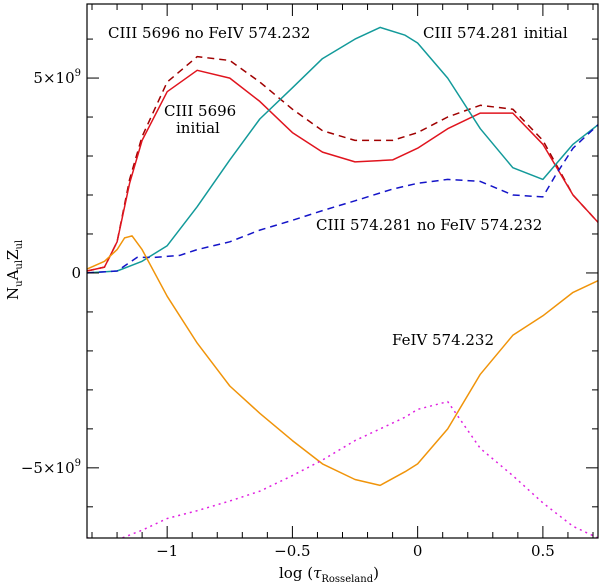  Describe the element at coordinates (200, 111) in the screenshot. I see `annotation-ciii-5696-initial-line1: CIII 5696` at that location.